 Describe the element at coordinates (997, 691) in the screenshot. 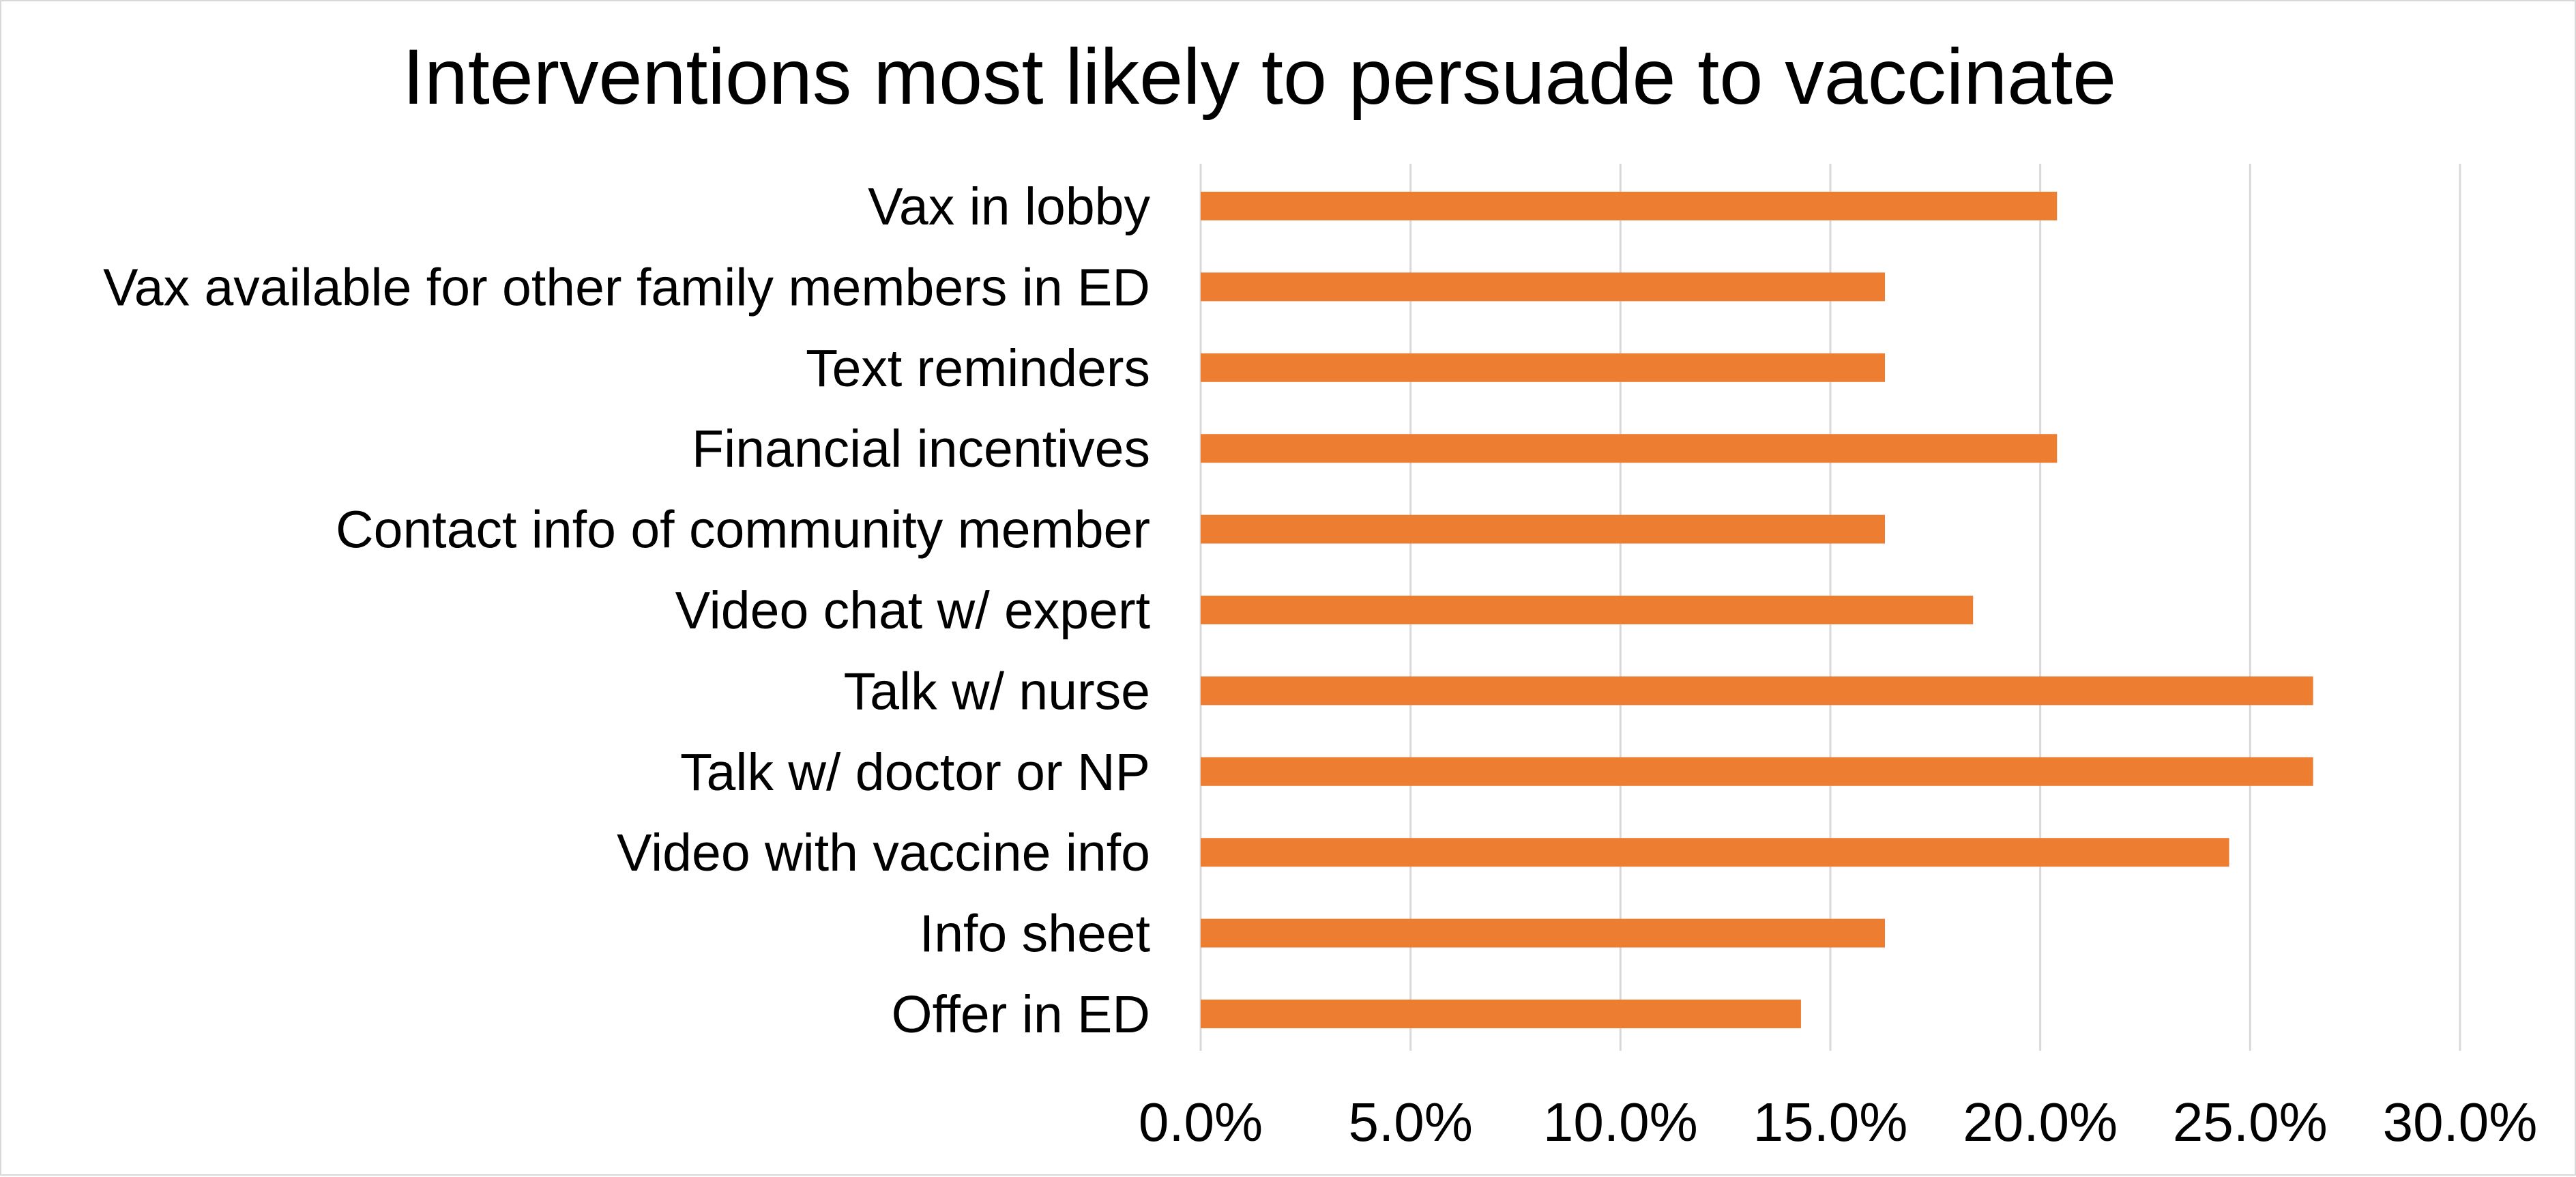

I see `category-label: Talk w/ nurse` at that location.